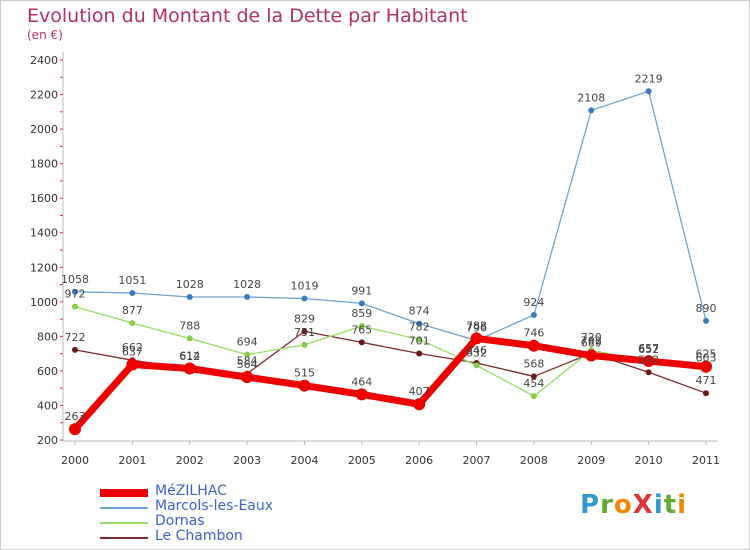 This screenshot has height=550, width=750. I want to click on data-label: 782, so click(419, 326).